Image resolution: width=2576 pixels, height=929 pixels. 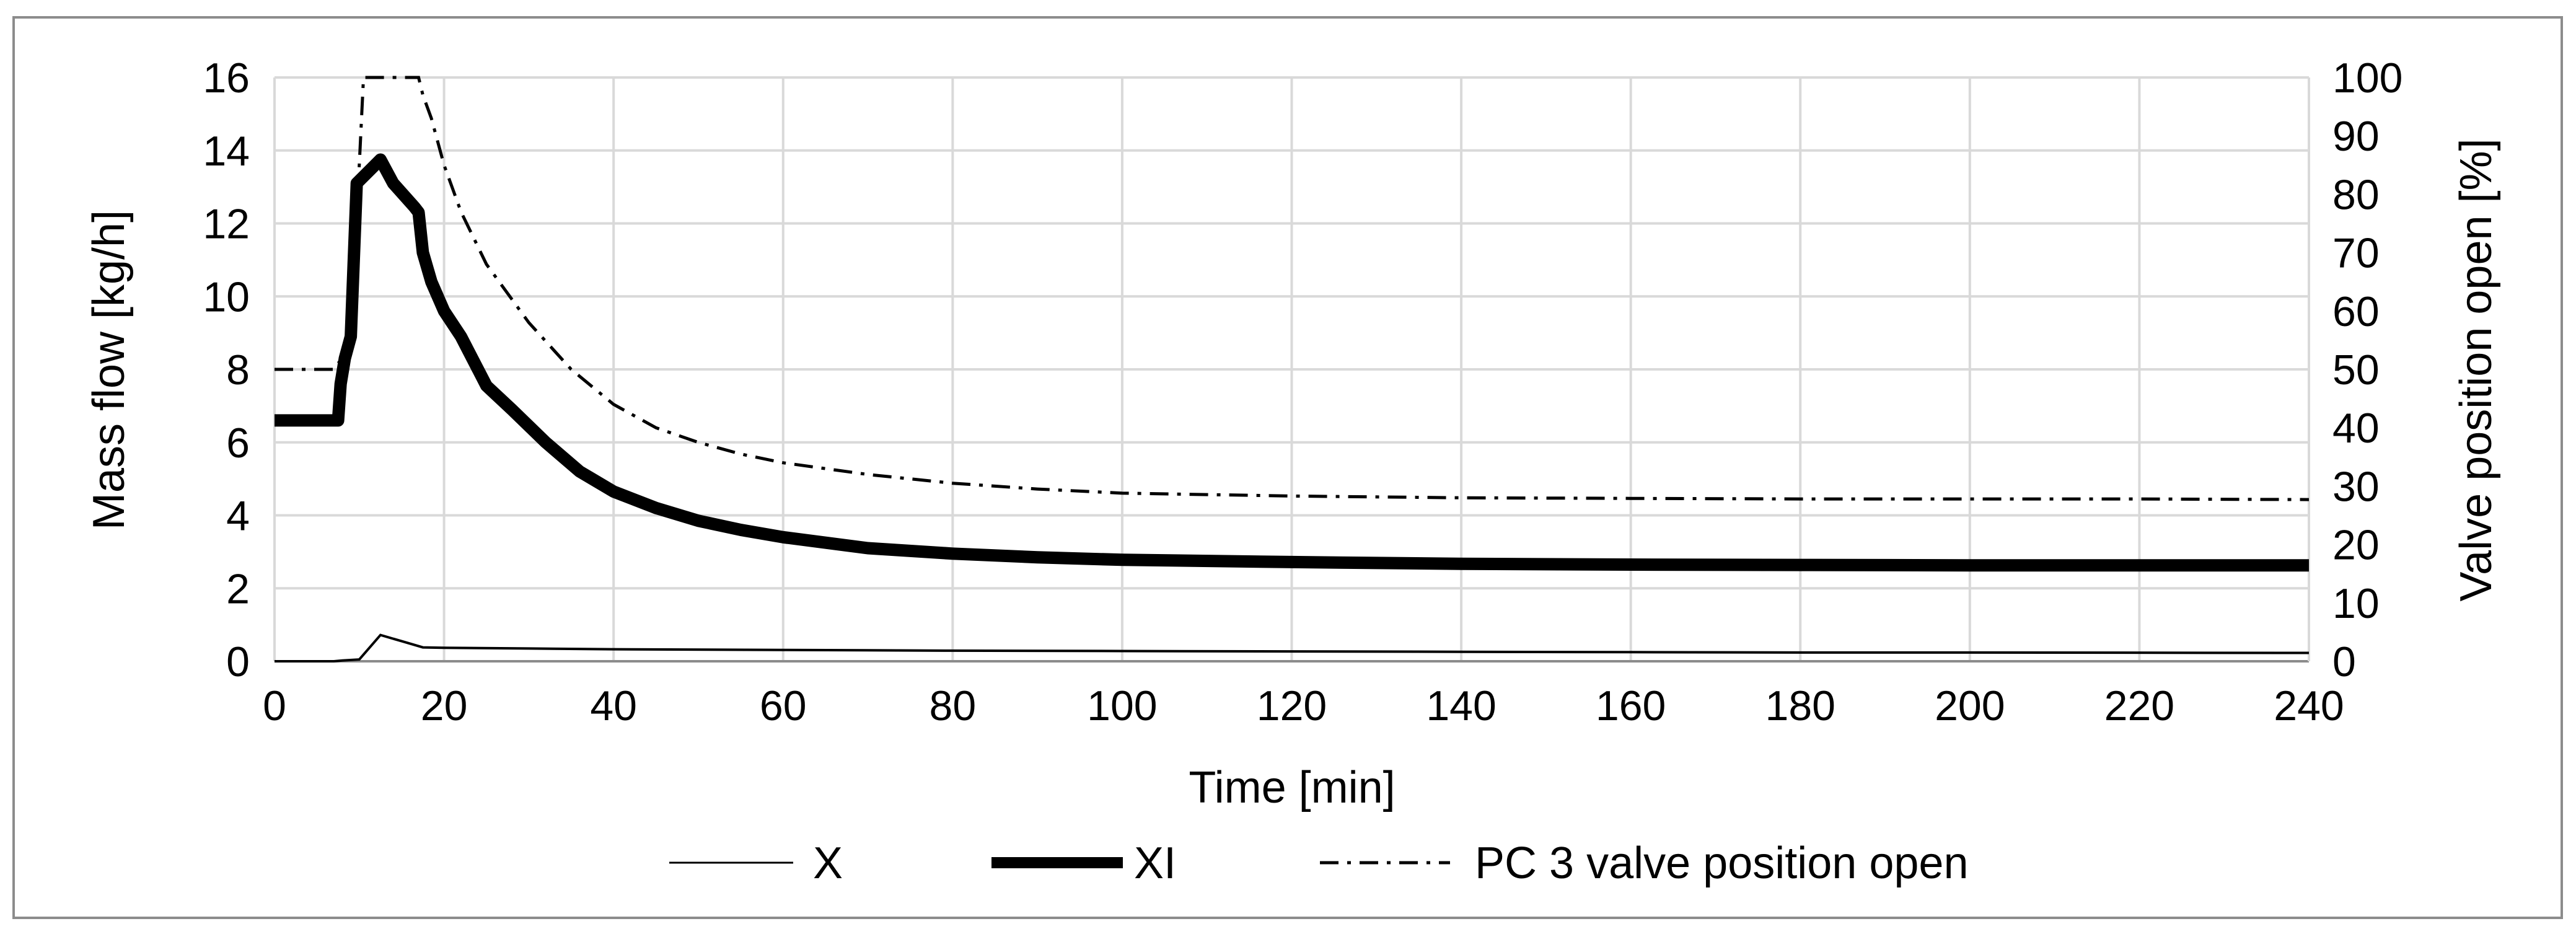 What do you see at coordinates (2356, 370) in the screenshot?
I see `y2-tick-label: 50` at bounding box center [2356, 370].